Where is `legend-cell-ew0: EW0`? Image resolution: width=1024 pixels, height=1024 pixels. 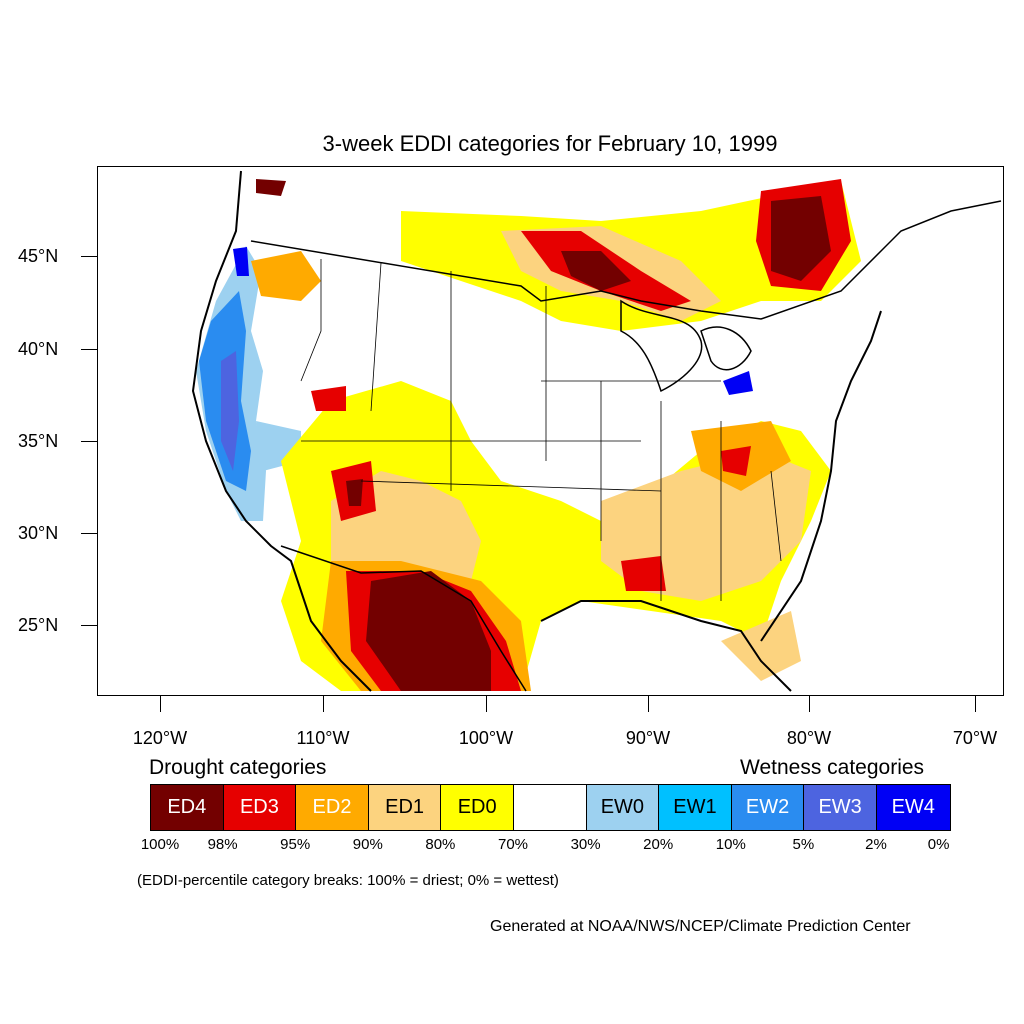 legend-cell-ew0: EW0 is located at coordinates (623, 807).